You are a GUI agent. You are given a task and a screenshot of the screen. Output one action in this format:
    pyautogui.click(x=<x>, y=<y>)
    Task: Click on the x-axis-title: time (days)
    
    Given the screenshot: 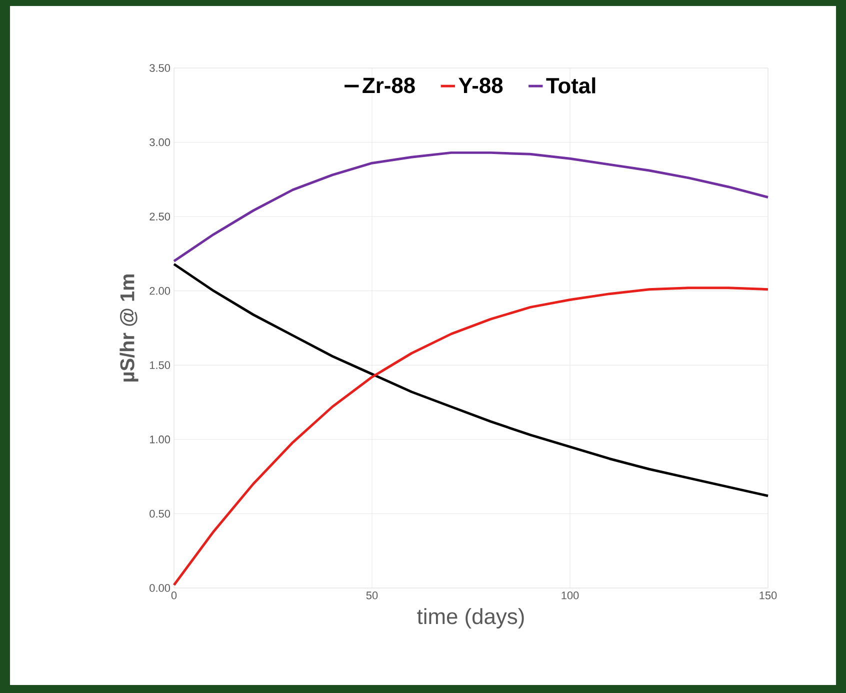 What is the action you would take?
    pyautogui.click(x=470, y=618)
    